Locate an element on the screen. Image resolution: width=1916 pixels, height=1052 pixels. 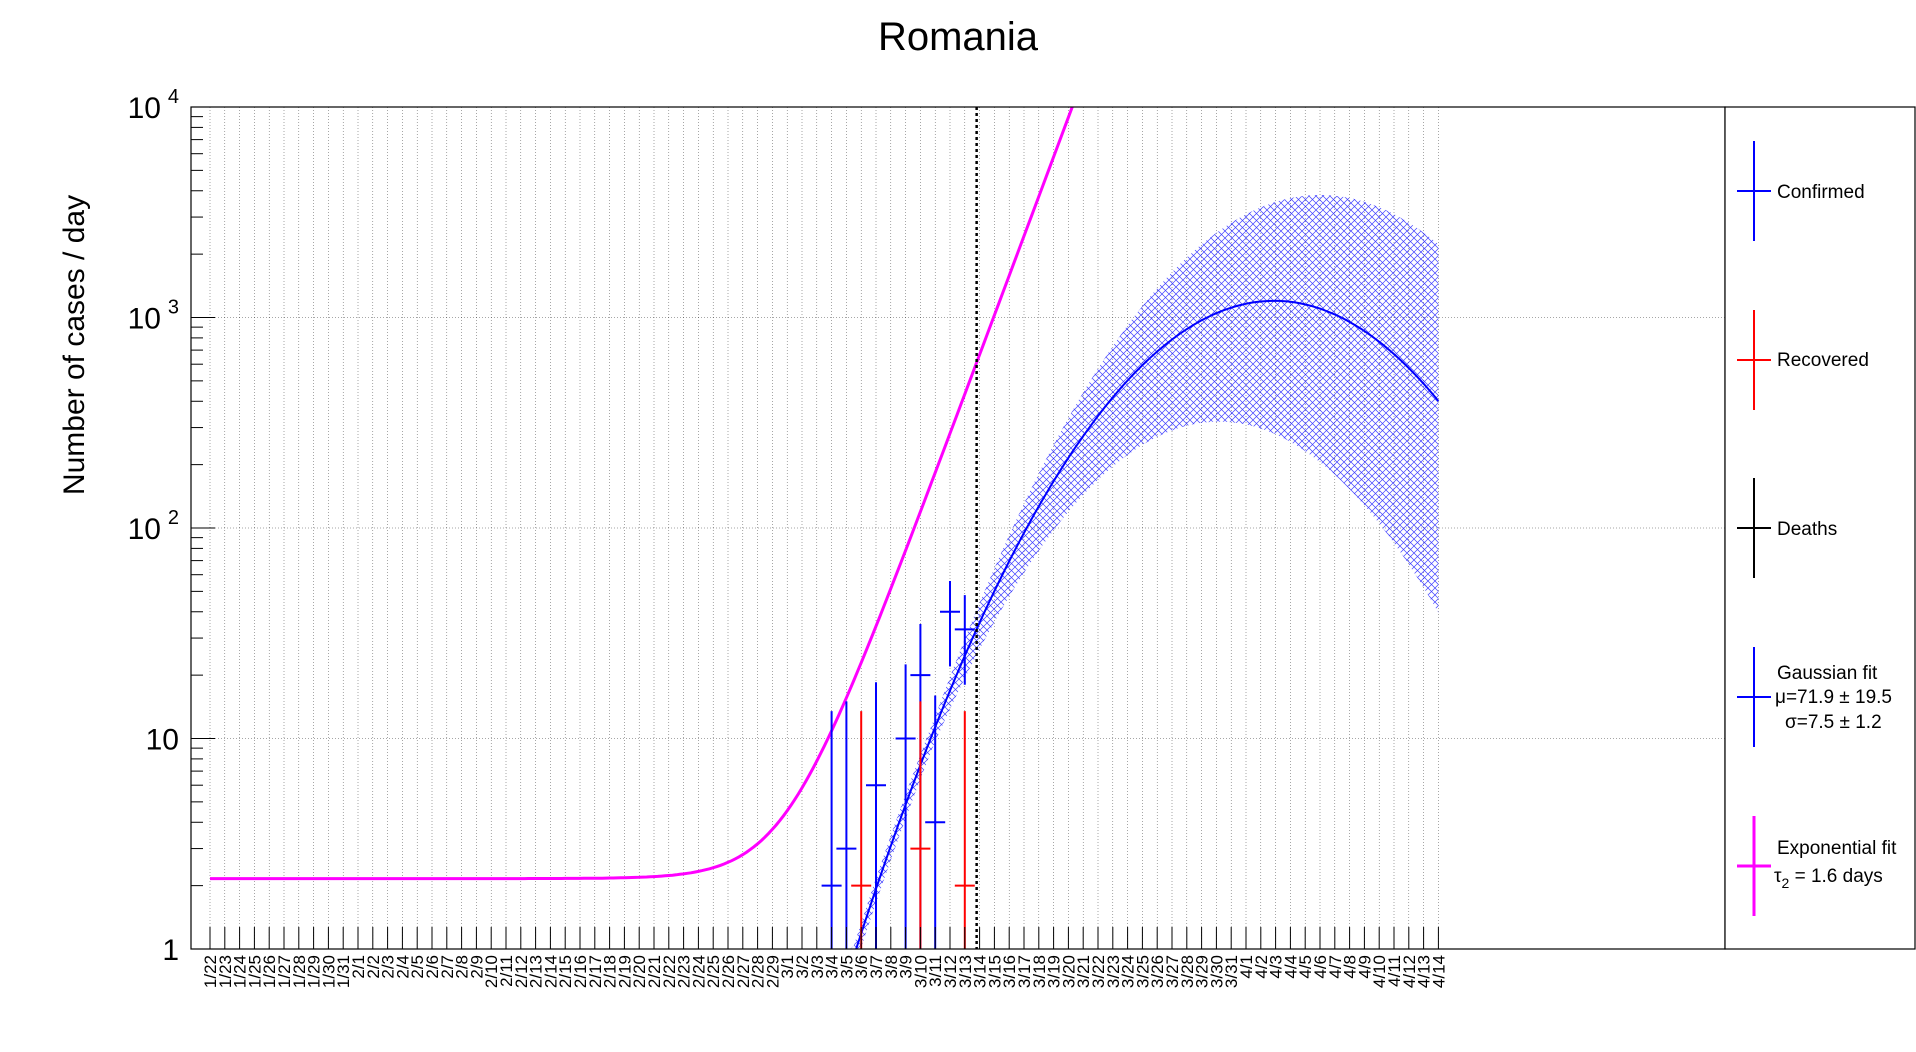
x-tick-label: 4/8 is located at coordinates (1350, 967).